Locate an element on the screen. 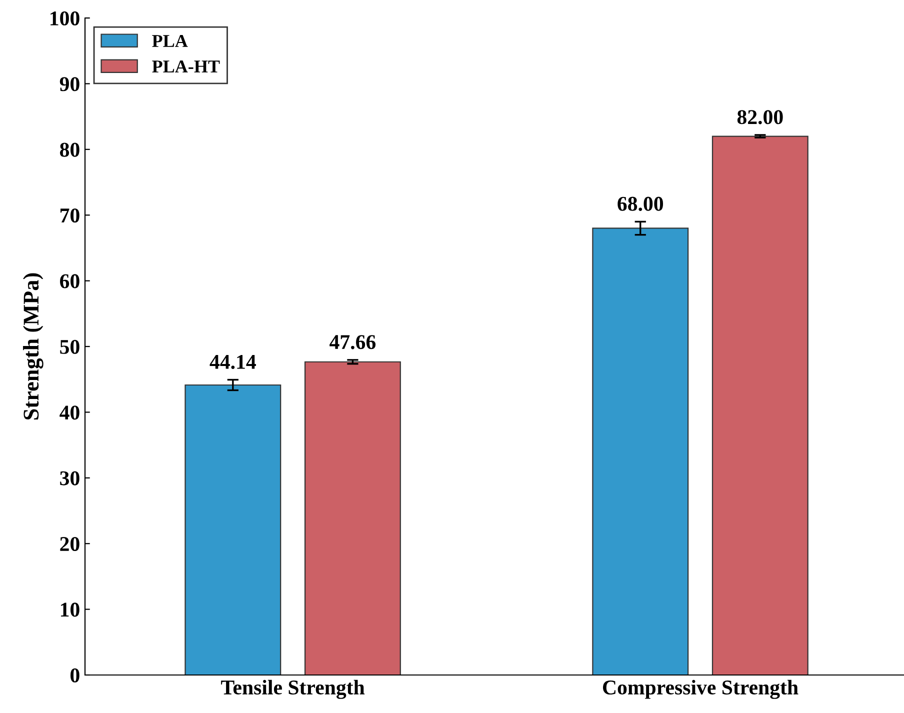 This screenshot has height=713, width=904. data-label: 47.66 is located at coordinates (353, 342).